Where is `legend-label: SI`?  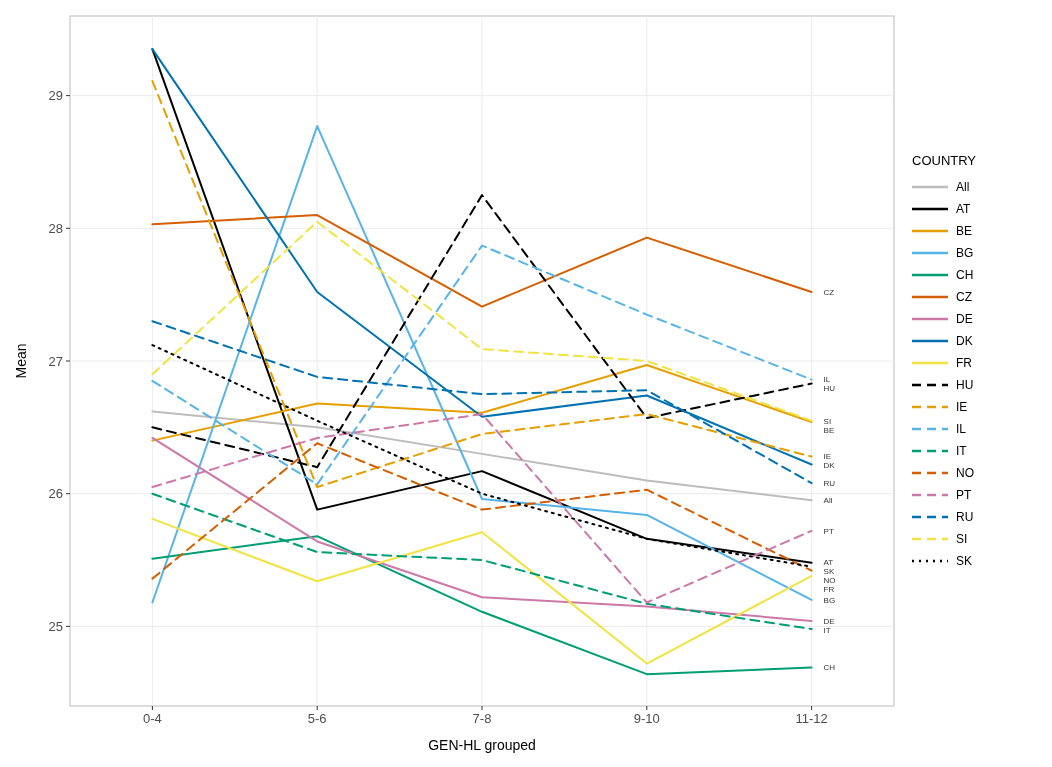 legend-label: SI is located at coordinates (962, 539).